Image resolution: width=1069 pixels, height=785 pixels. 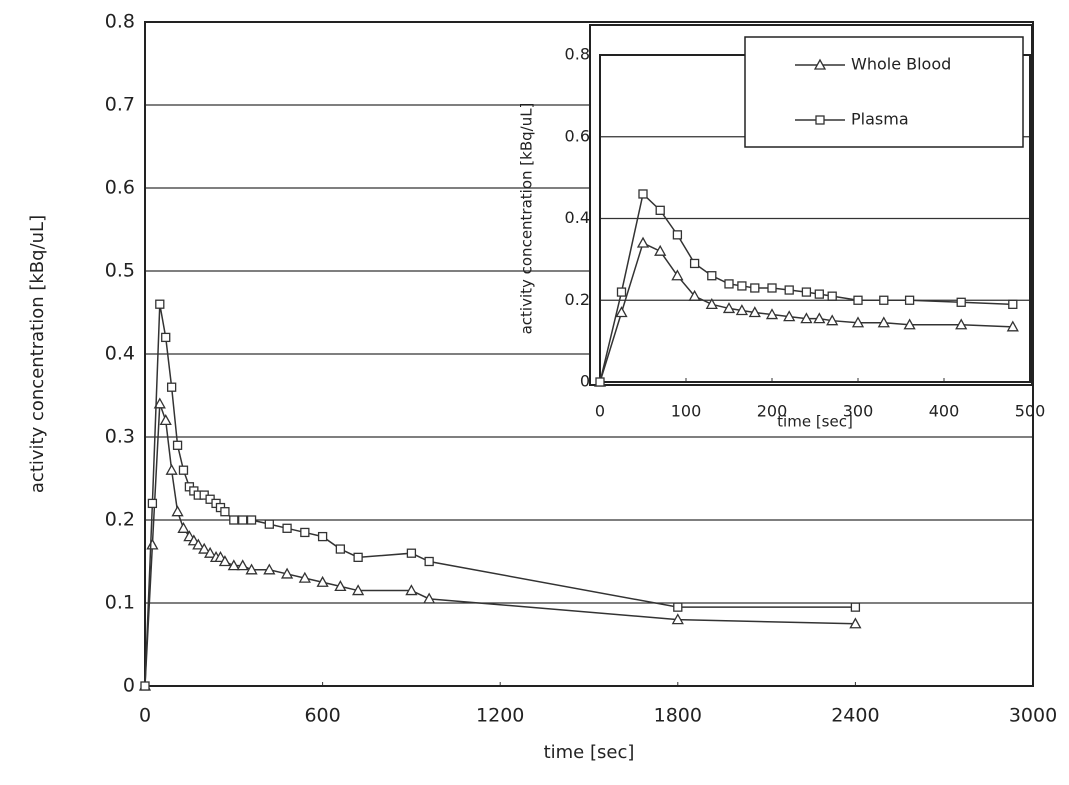 I want to click on x-tick-label: 1800, so click(x=678, y=716).